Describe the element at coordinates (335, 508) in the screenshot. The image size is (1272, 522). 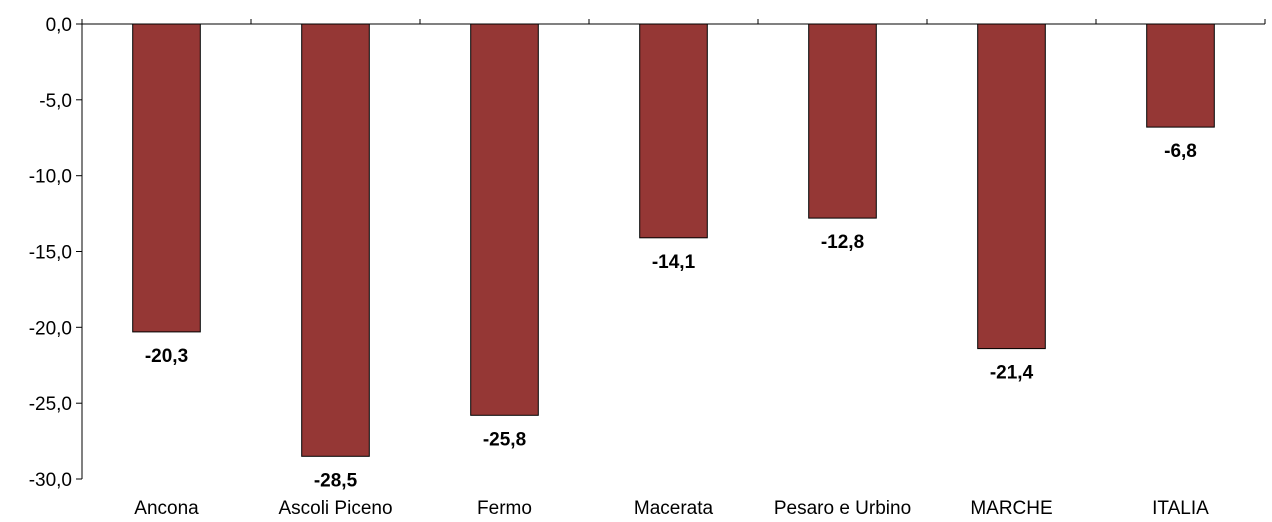
I see `category-label: Ascoli Piceno` at that location.